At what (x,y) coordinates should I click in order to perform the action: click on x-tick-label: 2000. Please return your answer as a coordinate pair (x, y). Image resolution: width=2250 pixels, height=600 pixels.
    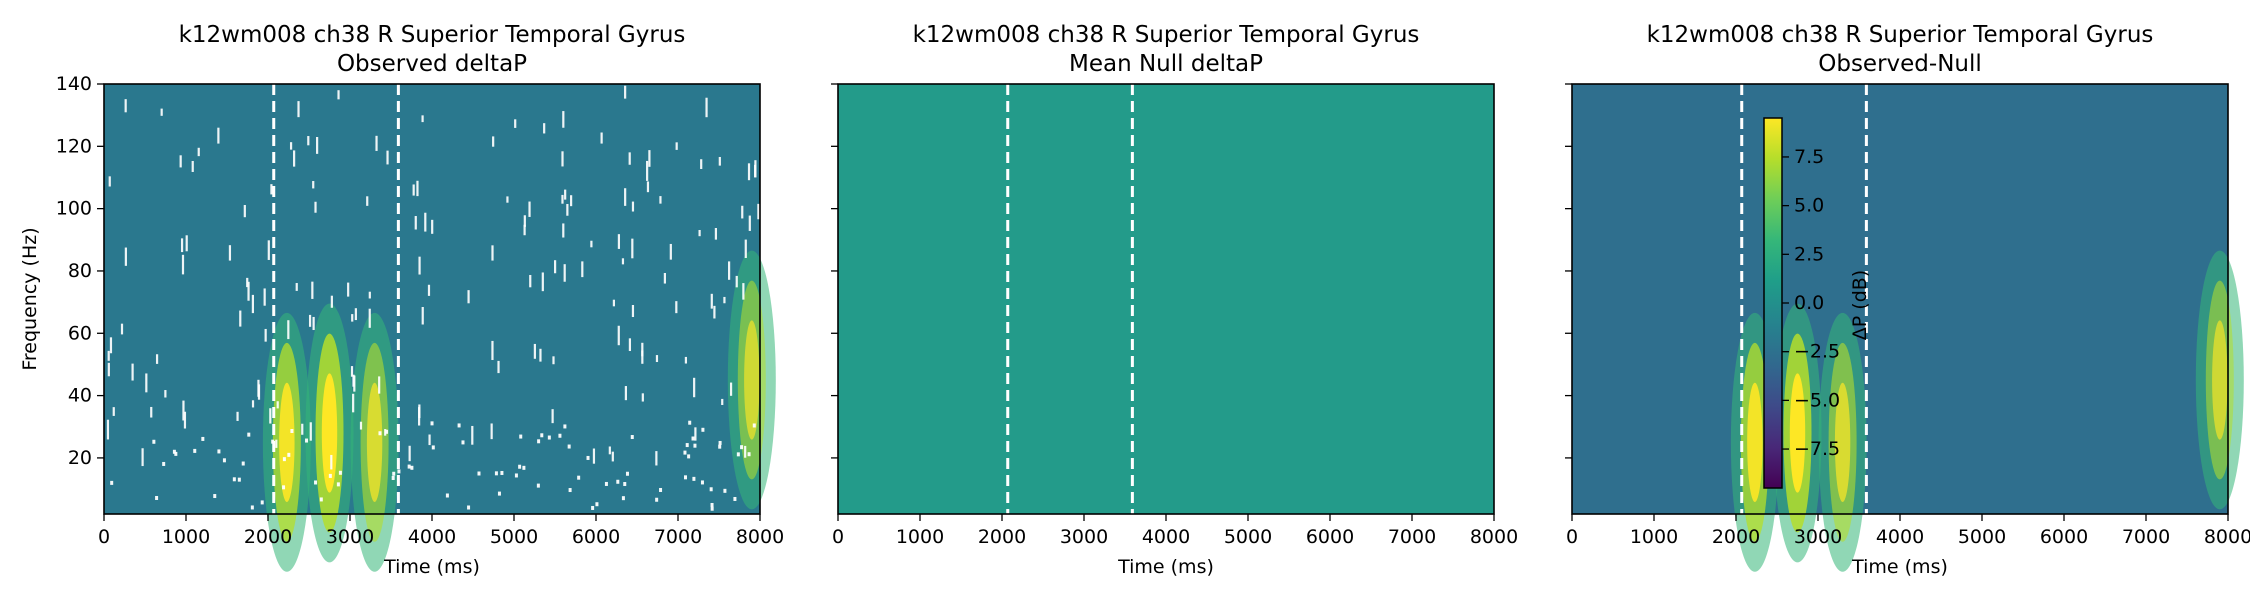
    Looking at the image, I should click on (268, 537).